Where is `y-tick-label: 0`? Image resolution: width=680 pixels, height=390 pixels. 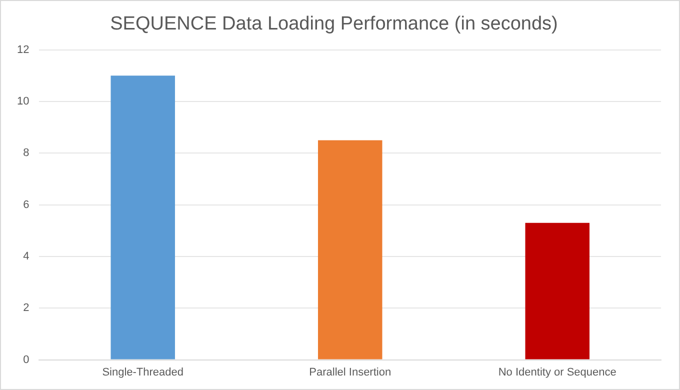 y-tick-label: 0 is located at coordinates (26, 360).